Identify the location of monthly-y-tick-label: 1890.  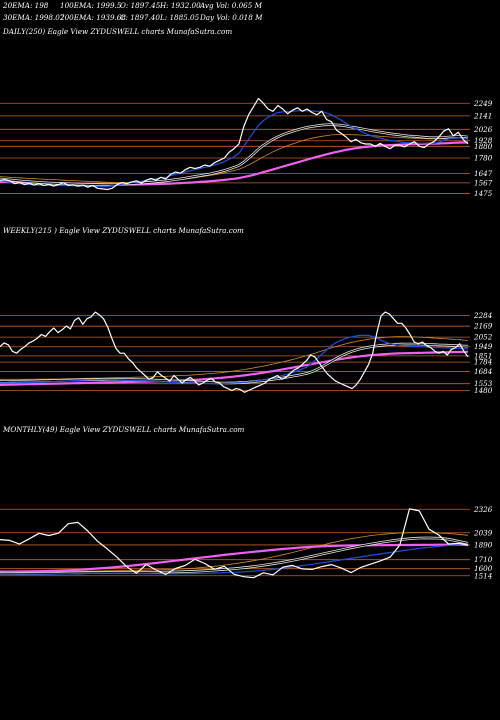
(483, 544).